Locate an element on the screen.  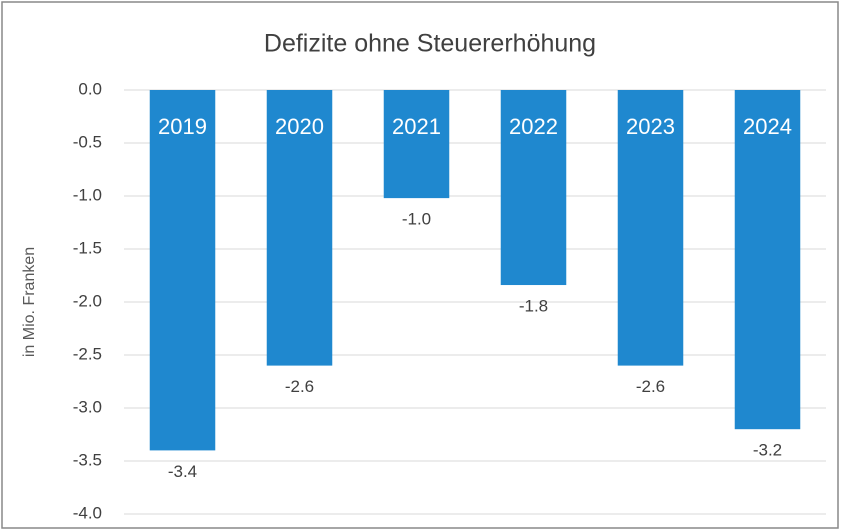
y-axis-label: in Mio. Franken is located at coordinates (29, 302).